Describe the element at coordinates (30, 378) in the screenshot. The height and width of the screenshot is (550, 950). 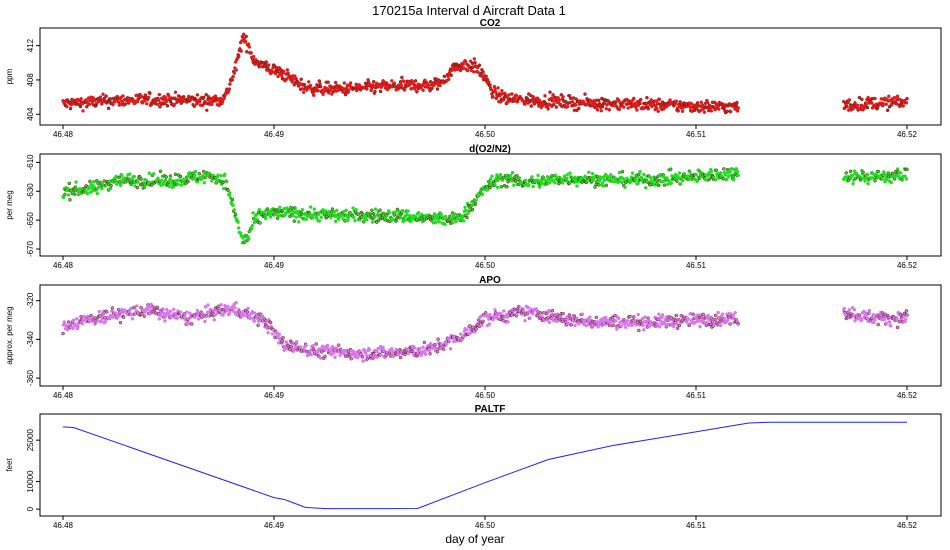
I see `y-tick-label: -360` at that location.